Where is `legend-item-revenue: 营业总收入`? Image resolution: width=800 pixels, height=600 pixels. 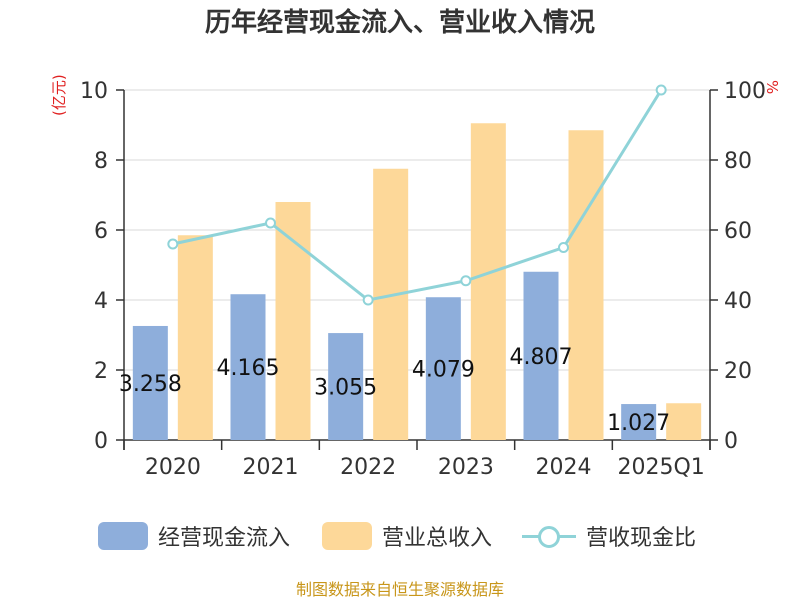 legend-item-revenue: 营业总收入 is located at coordinates (407, 536).